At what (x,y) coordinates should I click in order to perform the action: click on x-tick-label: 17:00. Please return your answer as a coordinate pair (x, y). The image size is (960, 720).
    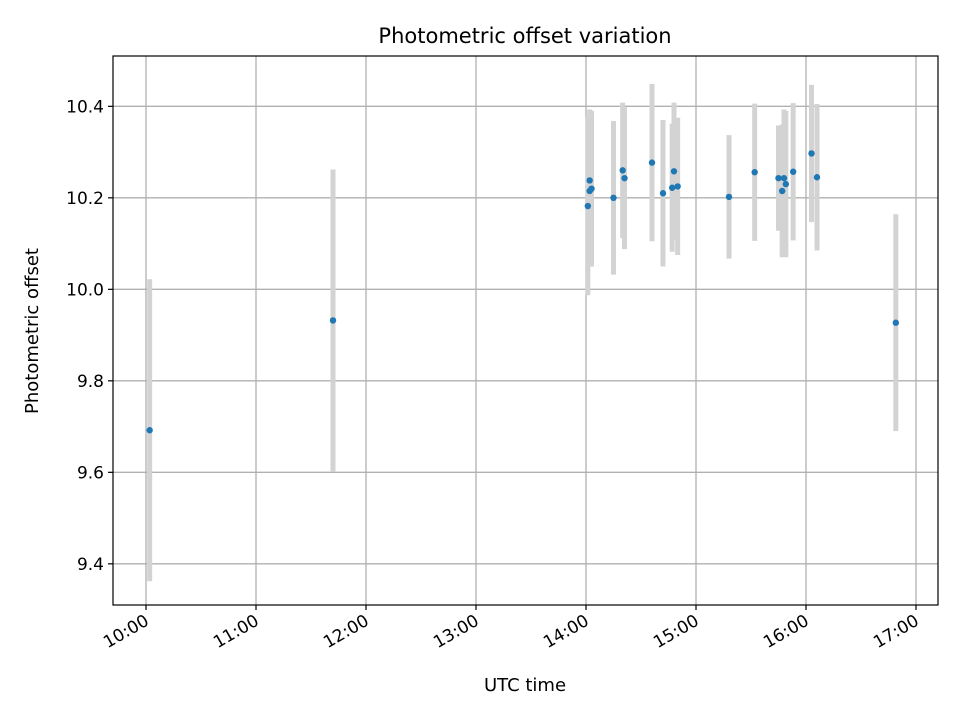
    Looking at the image, I should click on (896, 632).